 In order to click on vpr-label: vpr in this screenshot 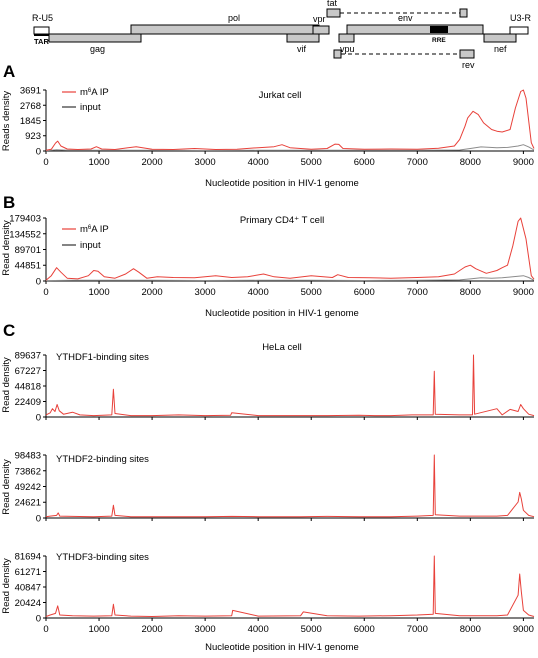, I will do `click(319, 19)`.